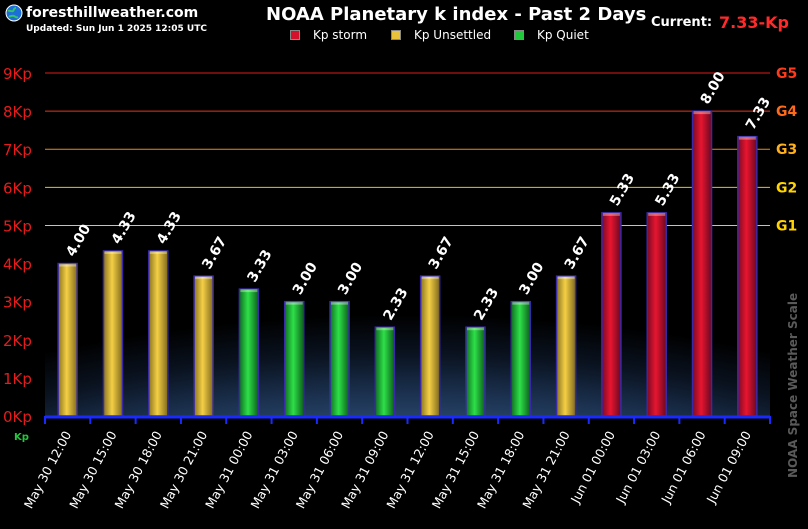 The image size is (808, 529). I want to click on current-value: 7.33-Kp, so click(754, 22).